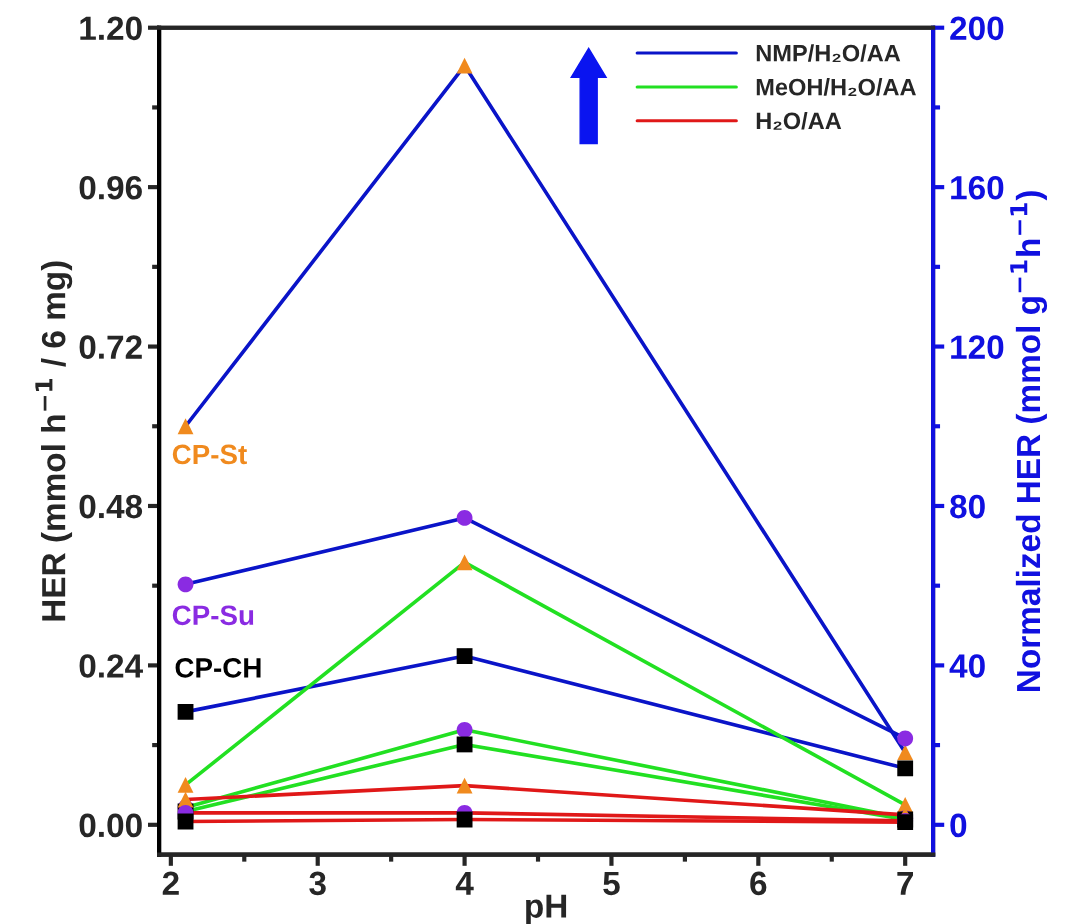  What do you see at coordinates (170, 883) in the screenshot?
I see `x-tick-label: 2` at bounding box center [170, 883].